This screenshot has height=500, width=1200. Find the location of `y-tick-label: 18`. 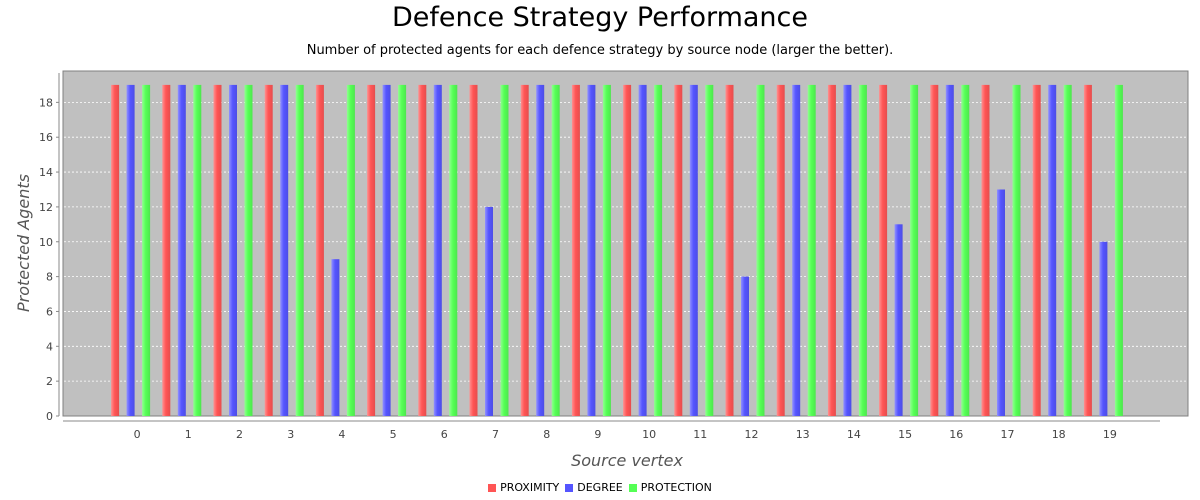

y-tick-label: 18 is located at coordinates (46, 102).